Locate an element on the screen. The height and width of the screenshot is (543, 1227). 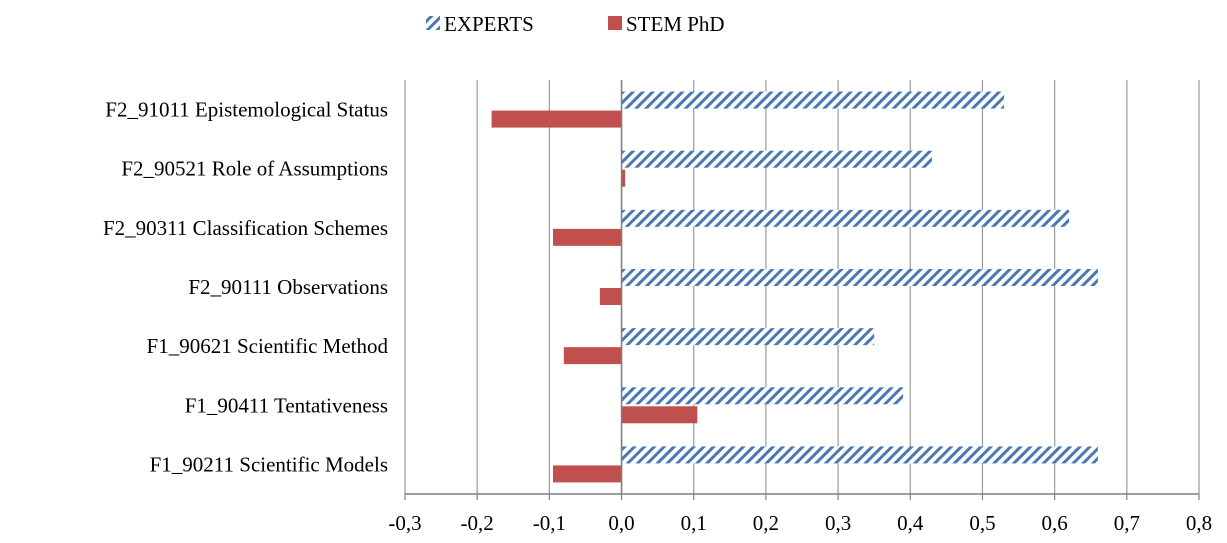
x-tick-label: 0,6 is located at coordinates (1055, 523).